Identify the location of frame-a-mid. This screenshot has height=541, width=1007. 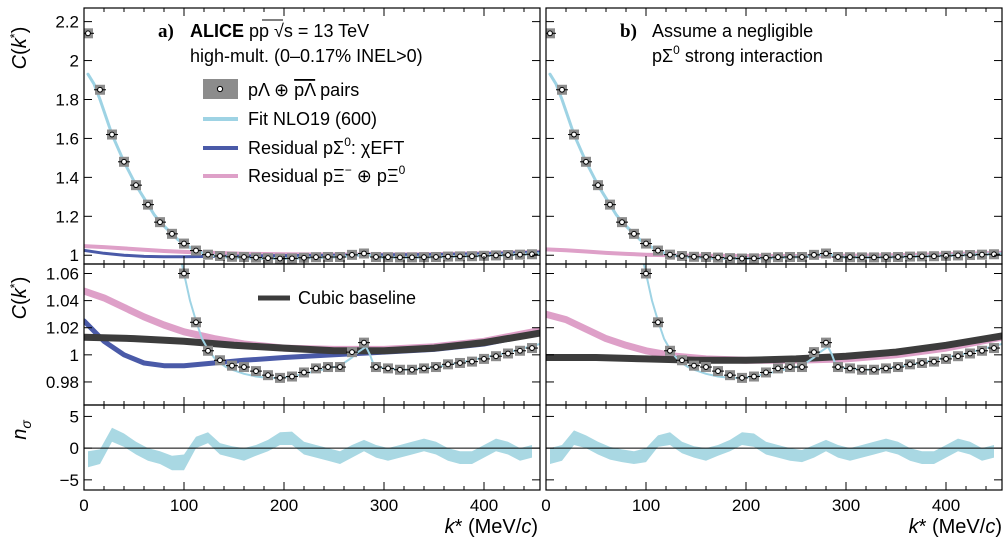
(312, 334).